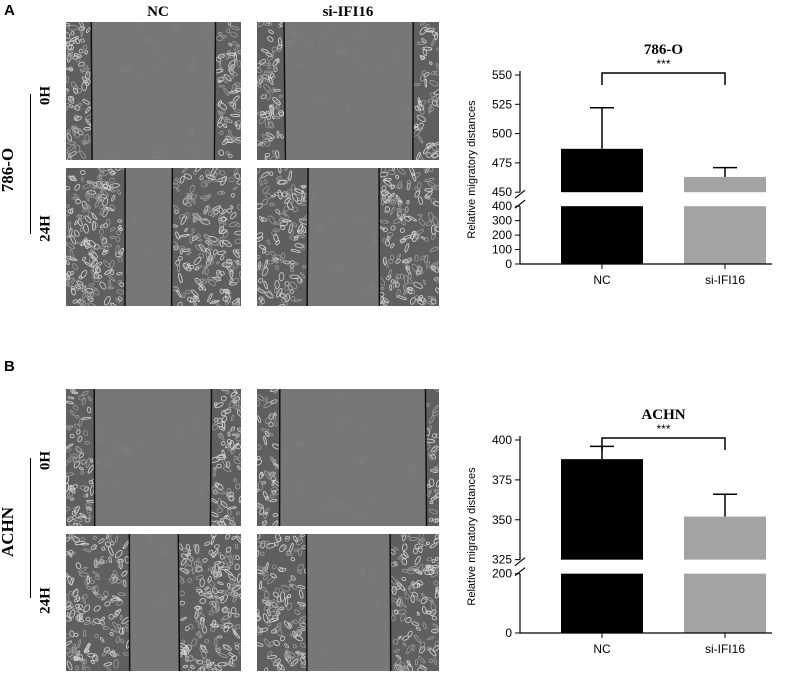 The height and width of the screenshot is (673, 800). What do you see at coordinates (502, 560) in the screenshot?
I see `y-upper-label: 325` at bounding box center [502, 560].